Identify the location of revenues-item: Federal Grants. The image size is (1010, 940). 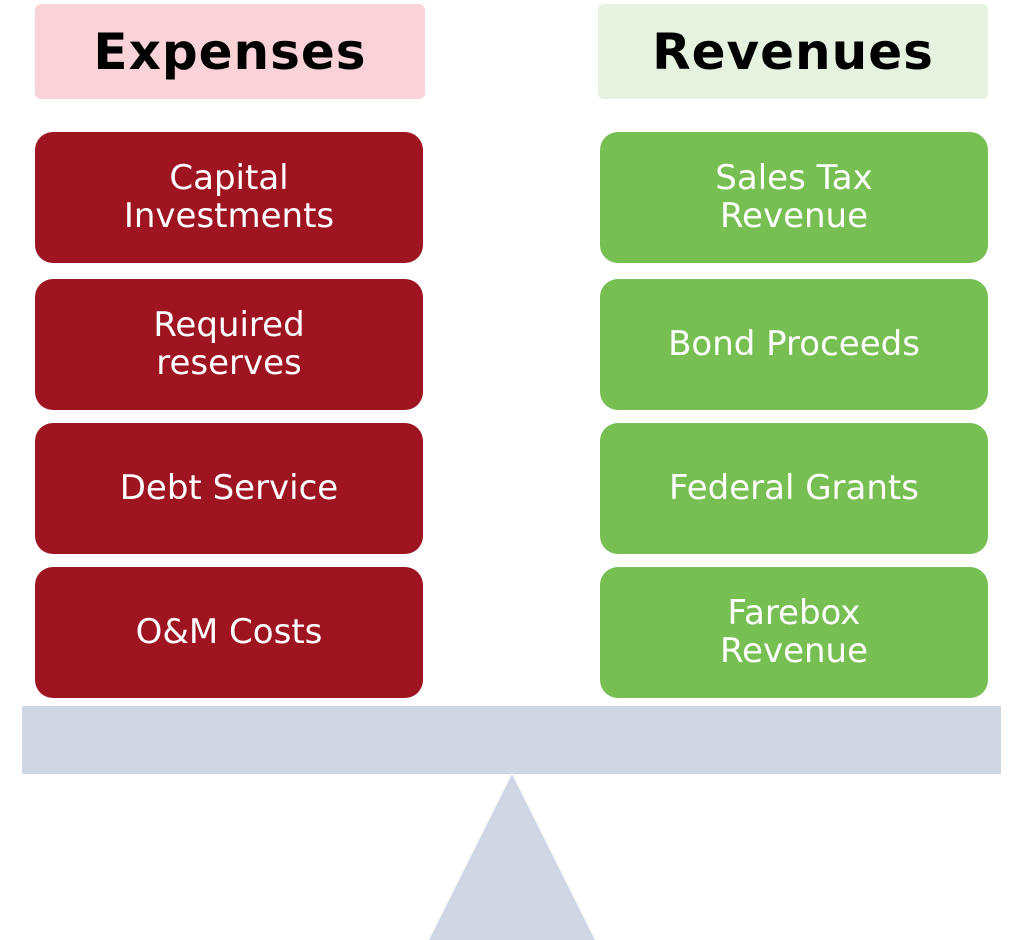
(794, 488).